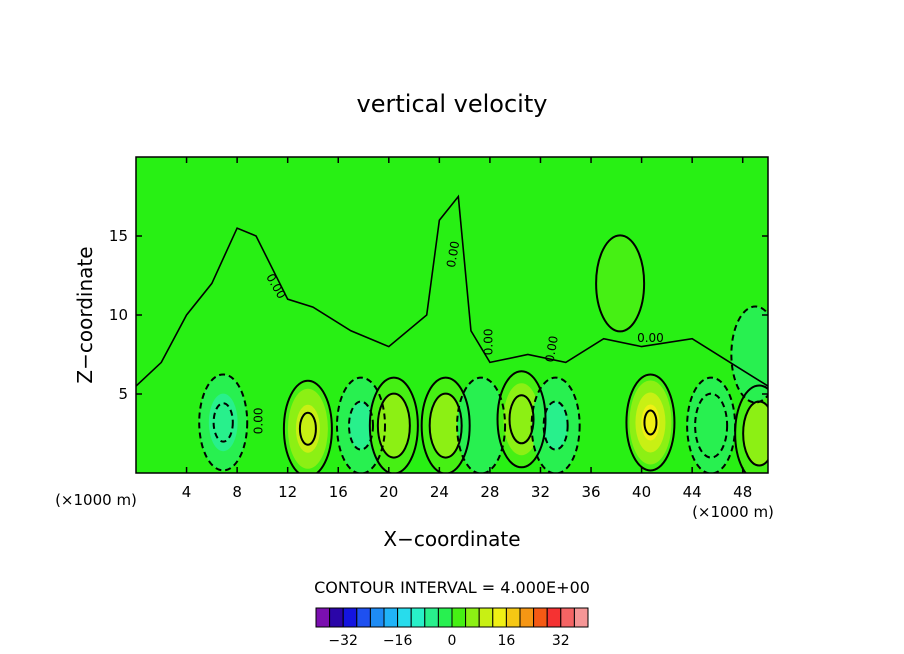  I want to click on x-tick-label: 28, so click(489, 492).